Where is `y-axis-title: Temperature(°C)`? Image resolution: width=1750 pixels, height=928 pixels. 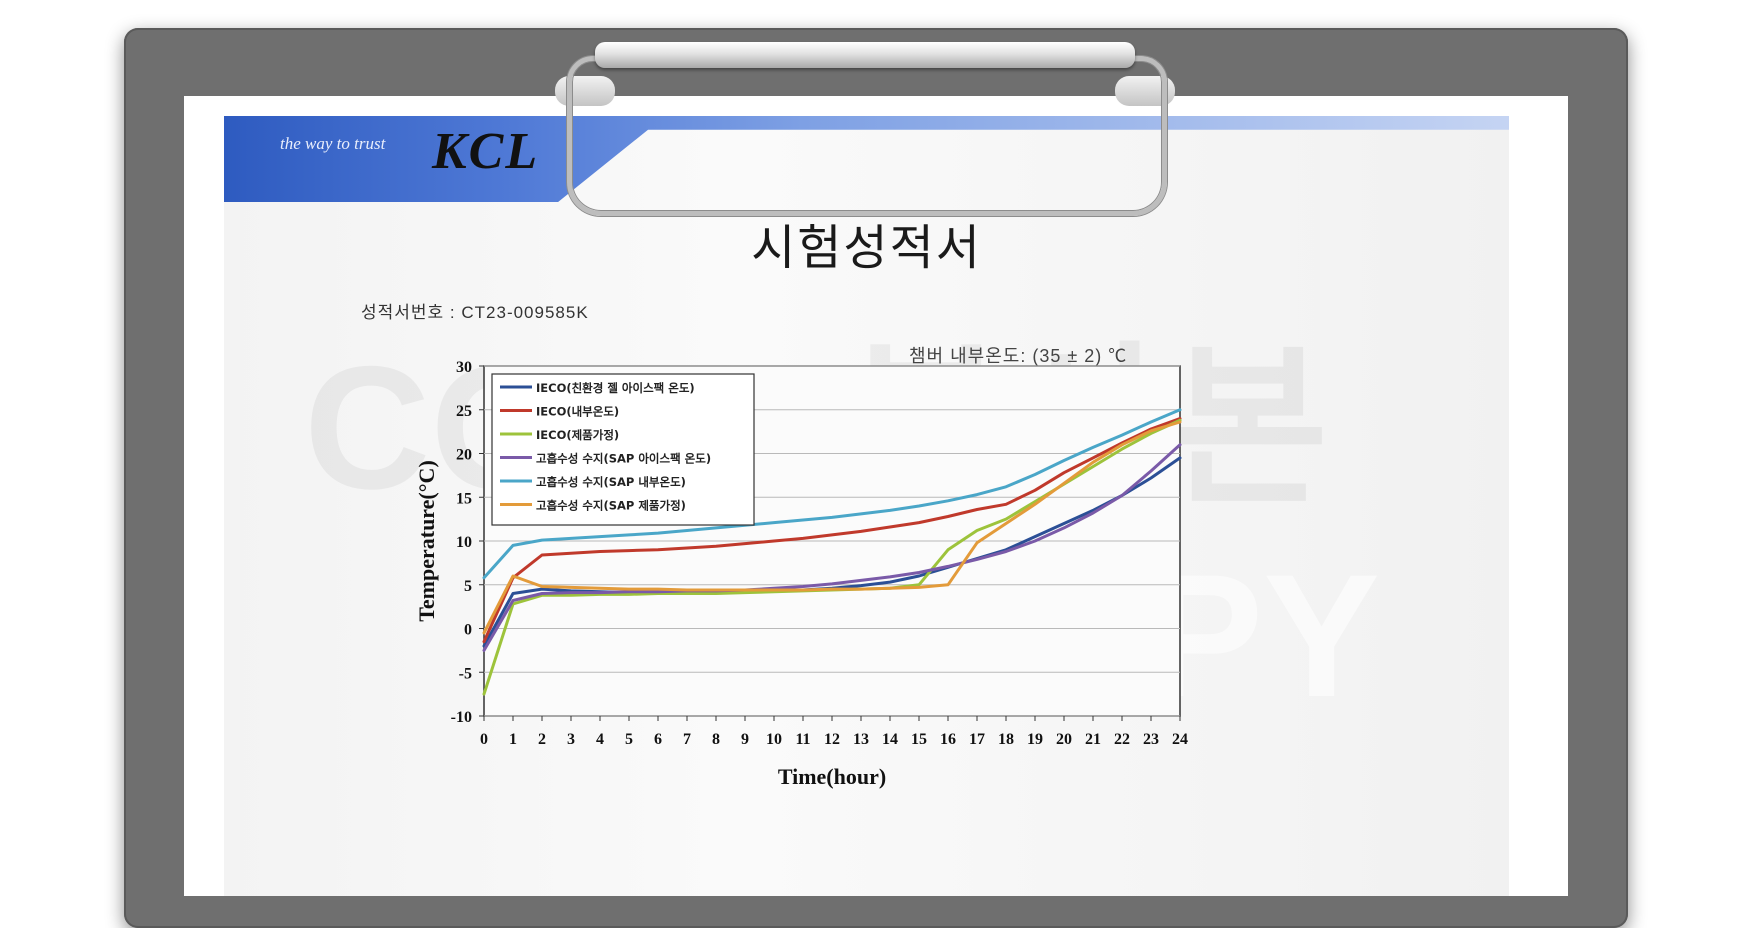
y-axis-title: Temperature(°C) is located at coordinates (426, 541).